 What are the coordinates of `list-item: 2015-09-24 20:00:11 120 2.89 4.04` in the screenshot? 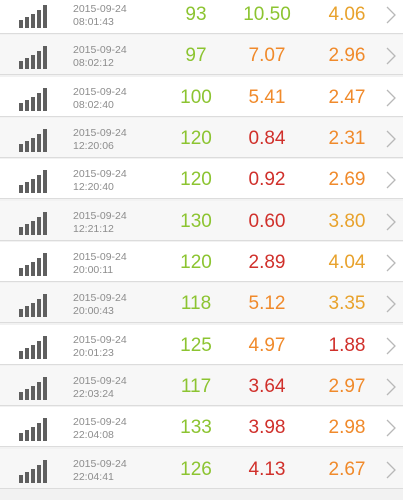 It's located at (201, 262).